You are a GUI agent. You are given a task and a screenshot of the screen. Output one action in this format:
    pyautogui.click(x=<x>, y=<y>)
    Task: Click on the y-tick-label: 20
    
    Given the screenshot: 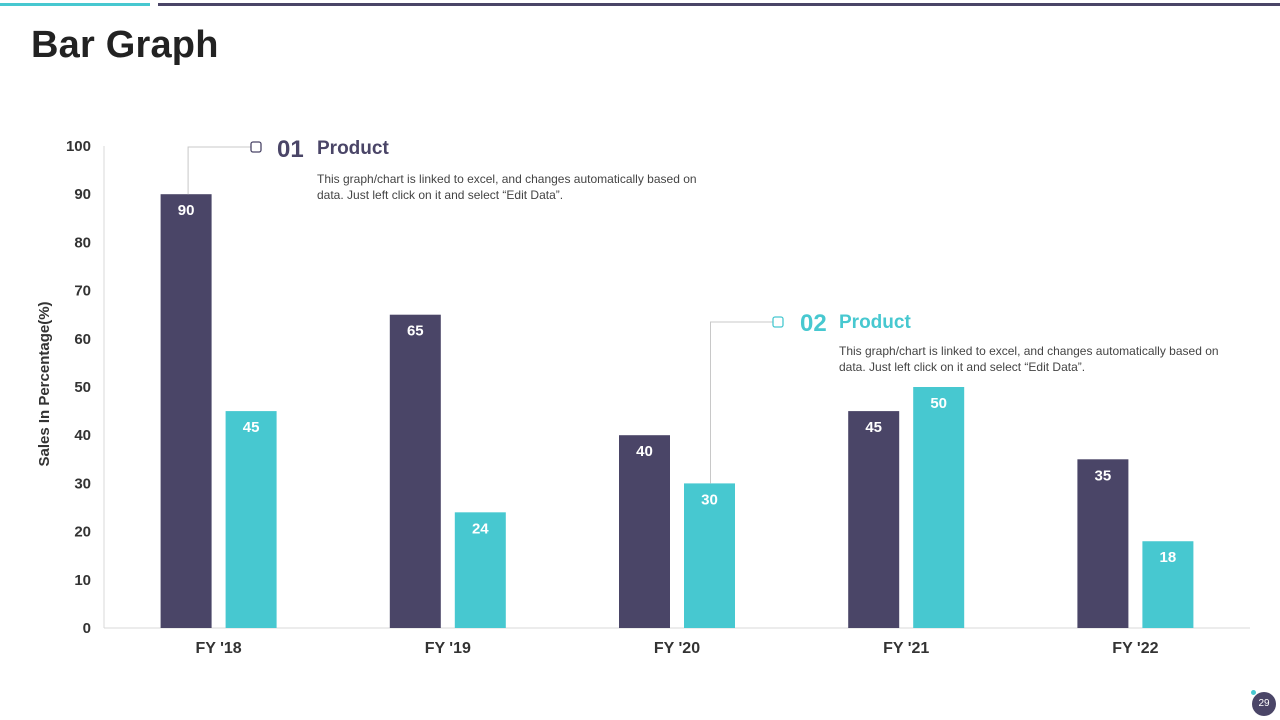 What is the action you would take?
    pyautogui.click(x=82, y=532)
    